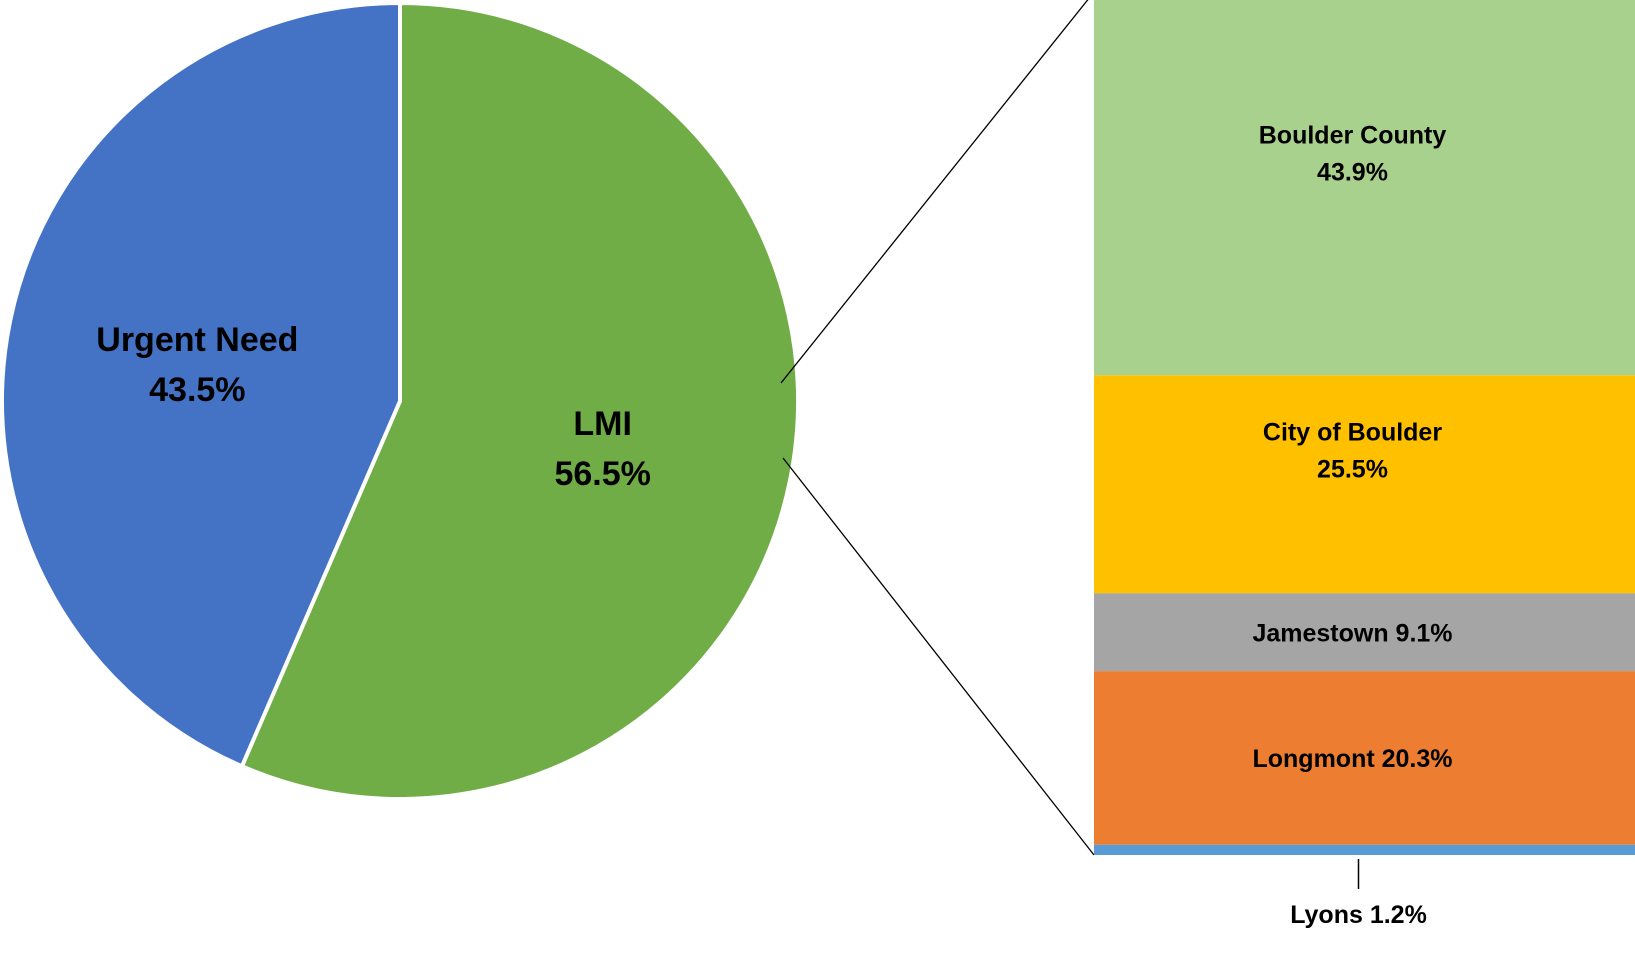  I want to click on bar-segment-jamestown, so click(1364, 632).